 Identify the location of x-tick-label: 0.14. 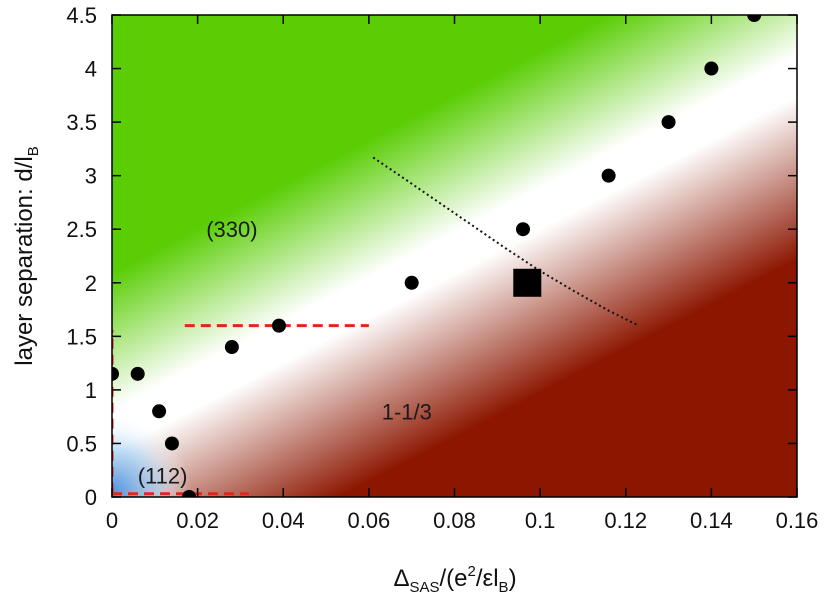
(711, 520).